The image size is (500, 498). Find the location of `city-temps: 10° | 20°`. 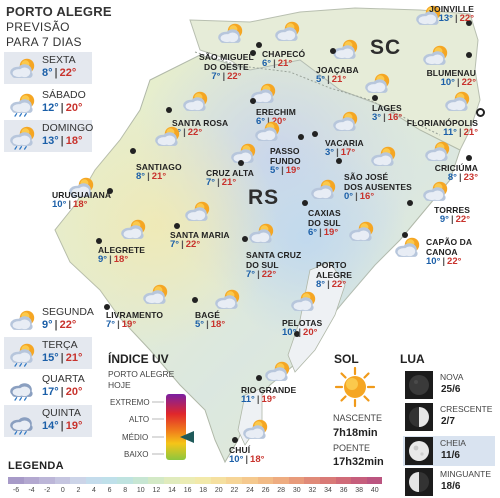

city-temps: 10° | 20° is located at coordinates (302, 333).